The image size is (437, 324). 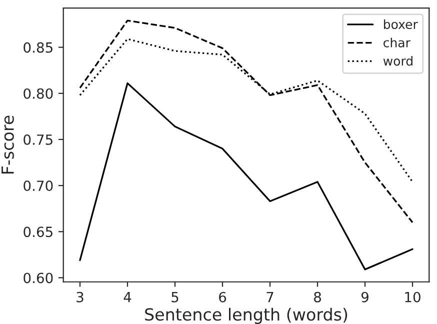 What do you see at coordinates (38, 139) in the screenshot?
I see `y-tick-label: 0.75` at bounding box center [38, 139].